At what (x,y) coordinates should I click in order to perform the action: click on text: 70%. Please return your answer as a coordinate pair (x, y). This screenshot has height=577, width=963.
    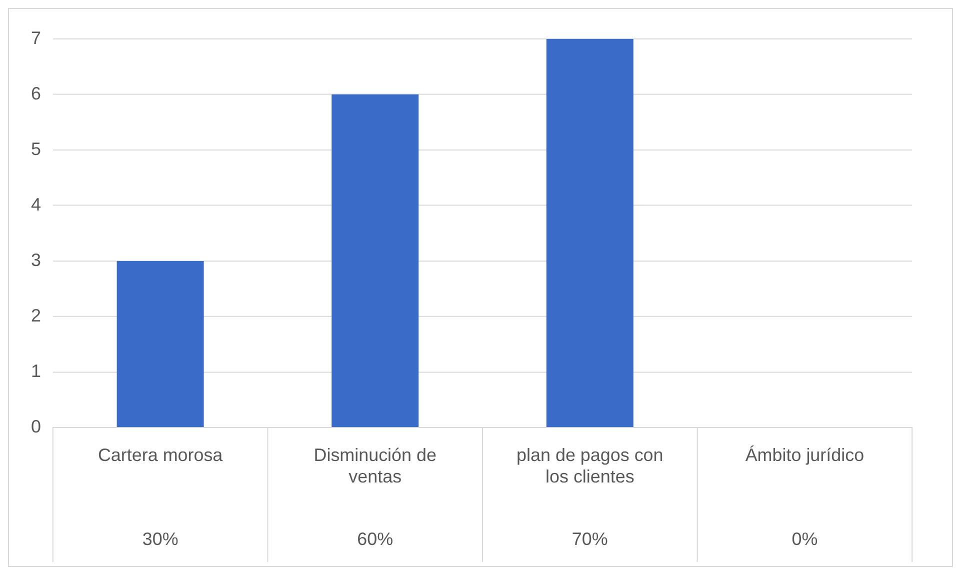
    Looking at the image, I should click on (590, 539).